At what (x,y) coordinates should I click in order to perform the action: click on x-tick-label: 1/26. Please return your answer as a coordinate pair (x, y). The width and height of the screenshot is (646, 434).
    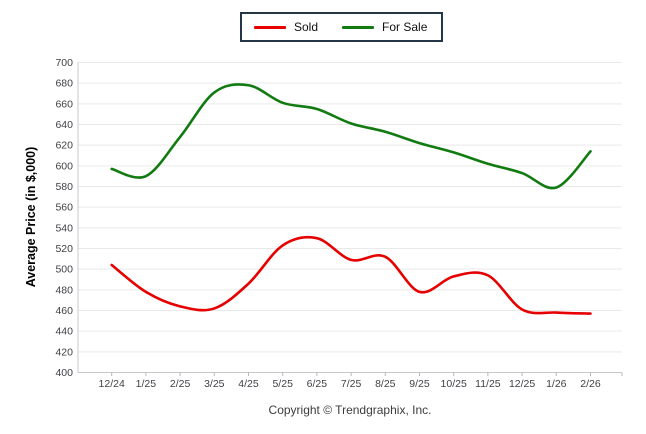
    Looking at the image, I should click on (556, 384).